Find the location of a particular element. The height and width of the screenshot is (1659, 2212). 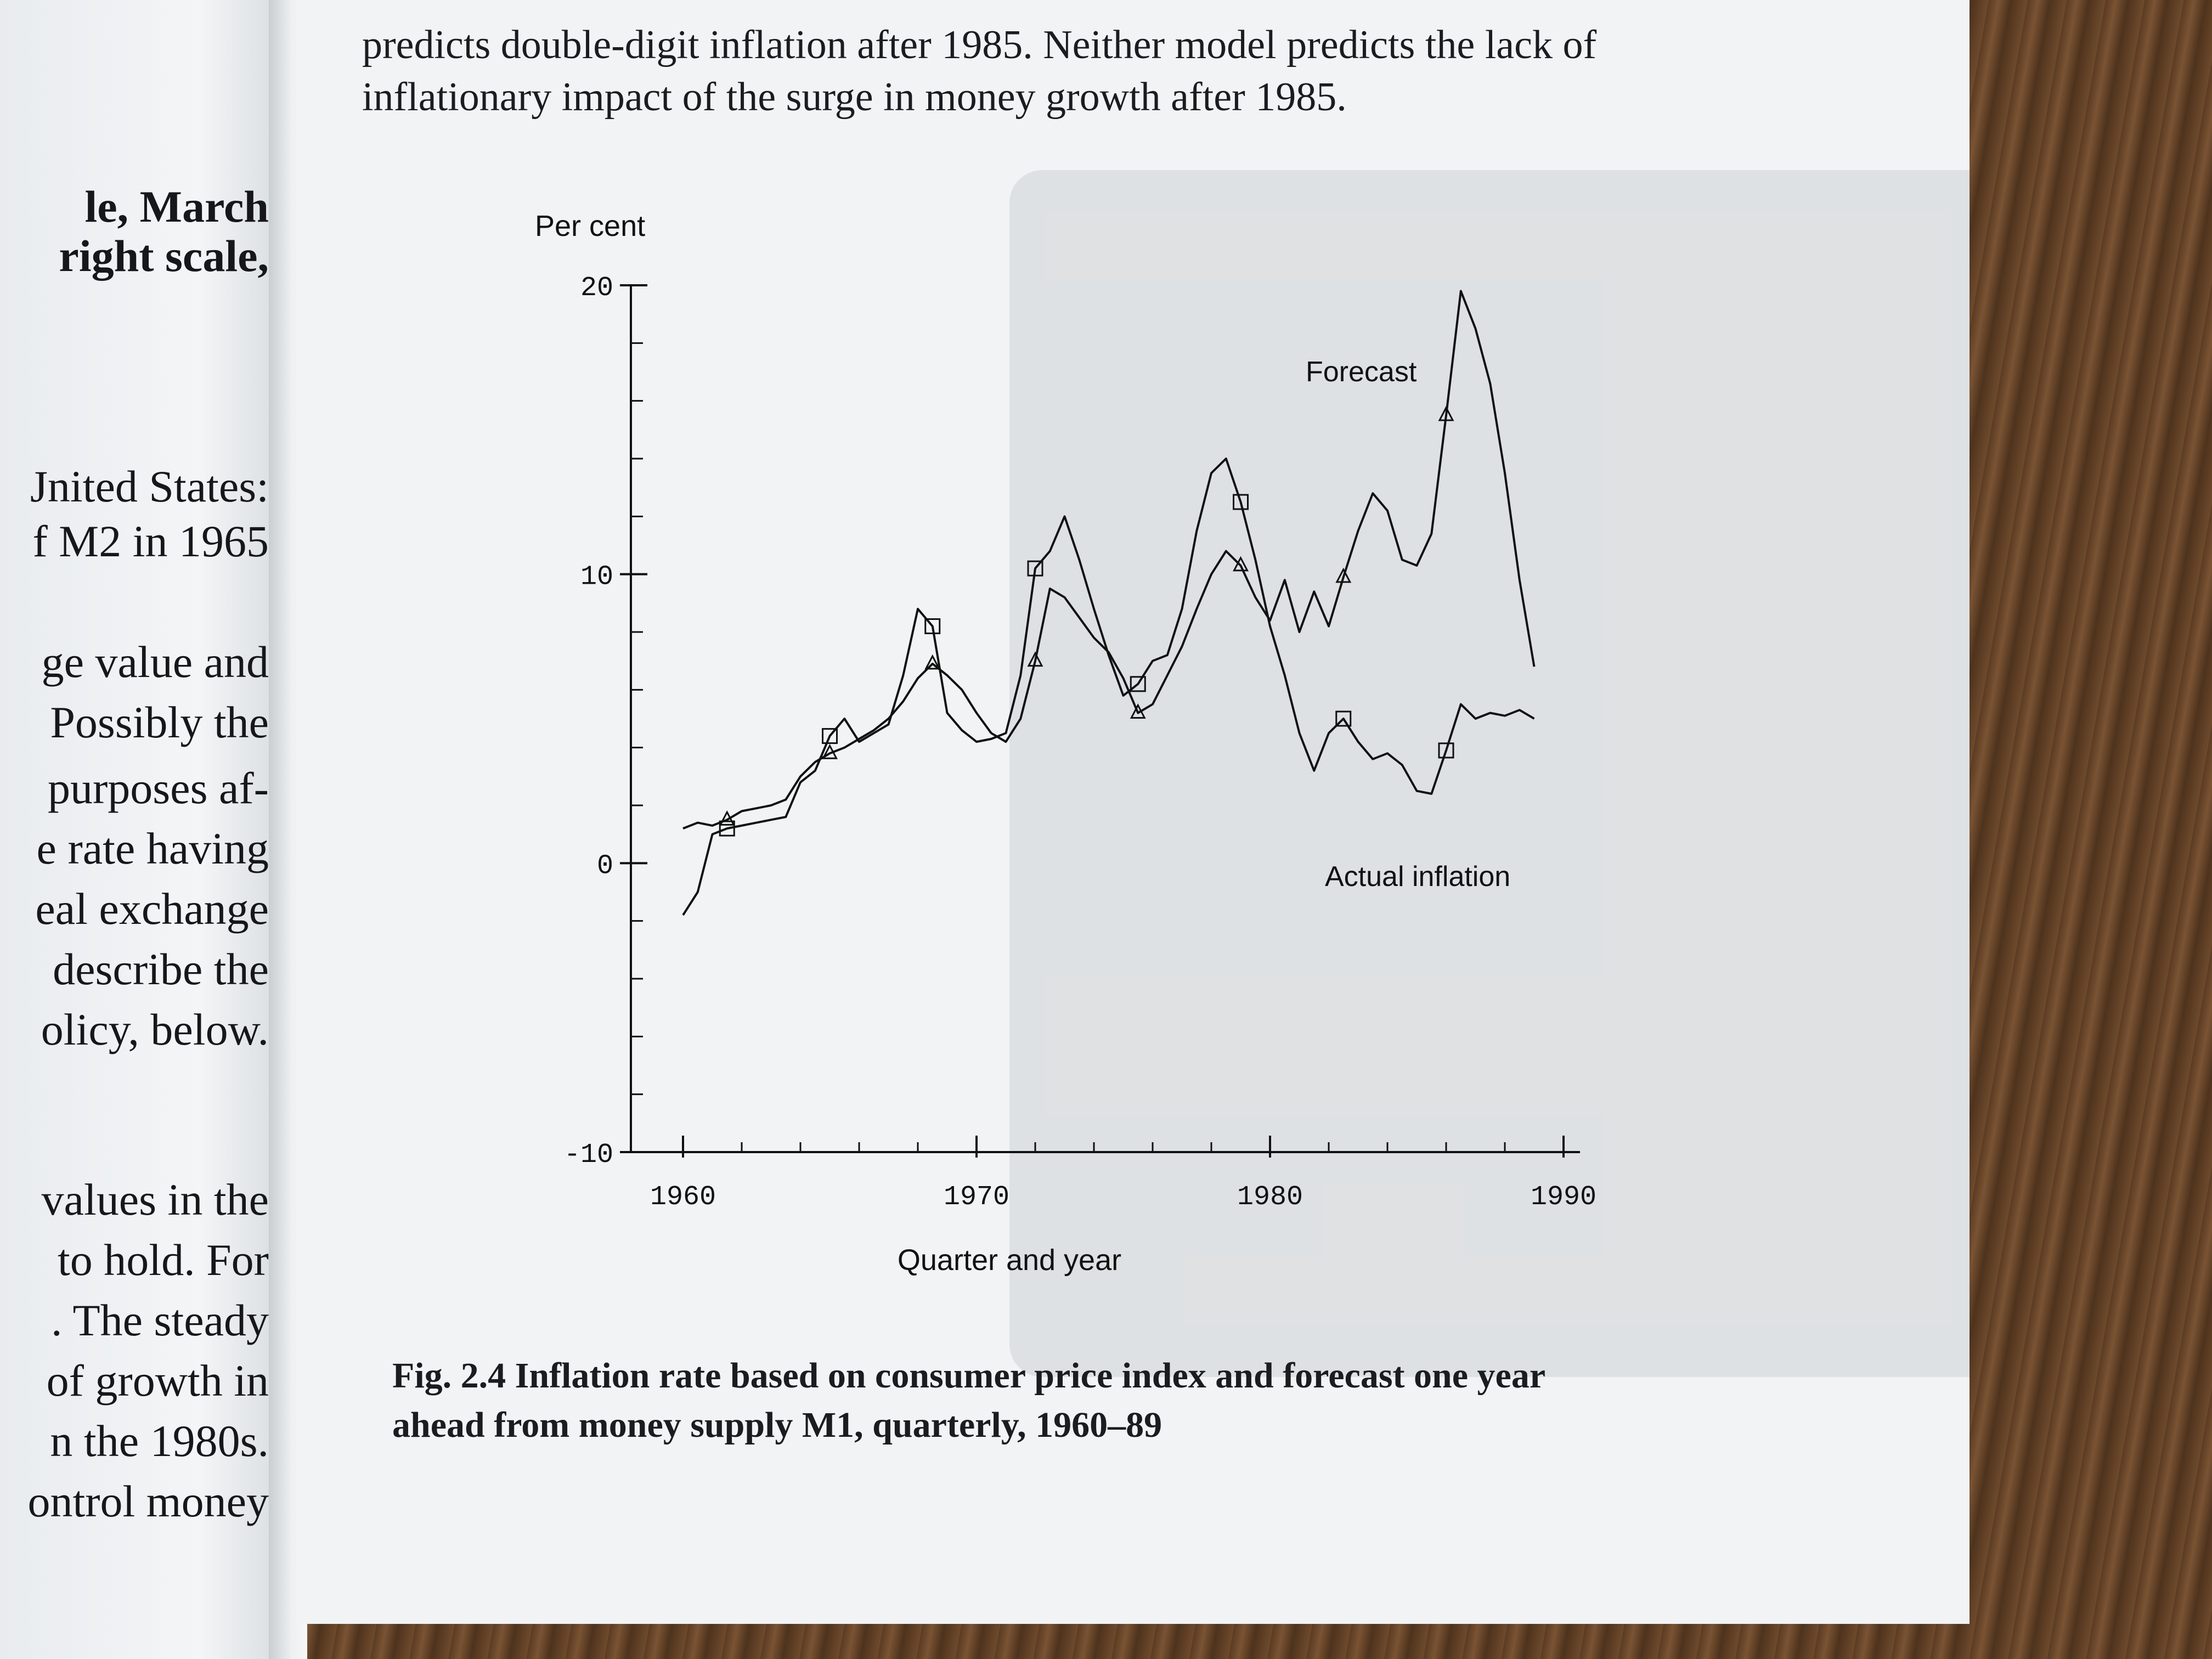

y-tick-label: -10 is located at coordinates (589, 1155).